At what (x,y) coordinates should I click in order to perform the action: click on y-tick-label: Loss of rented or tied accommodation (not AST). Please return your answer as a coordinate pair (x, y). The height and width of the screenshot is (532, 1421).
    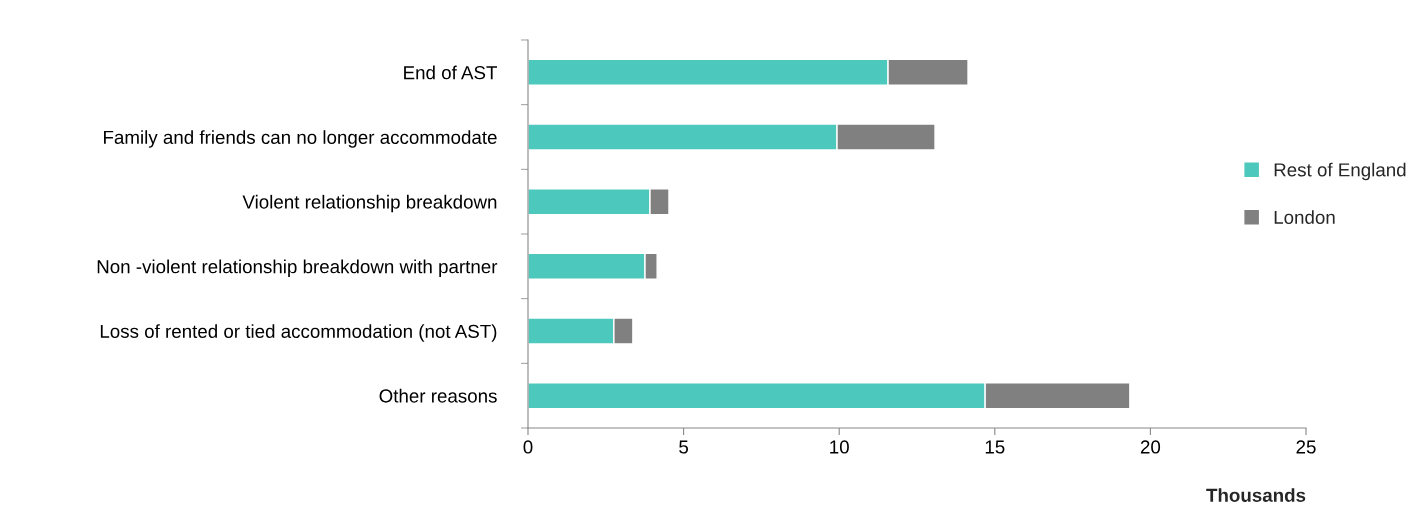
    Looking at the image, I should click on (298, 333).